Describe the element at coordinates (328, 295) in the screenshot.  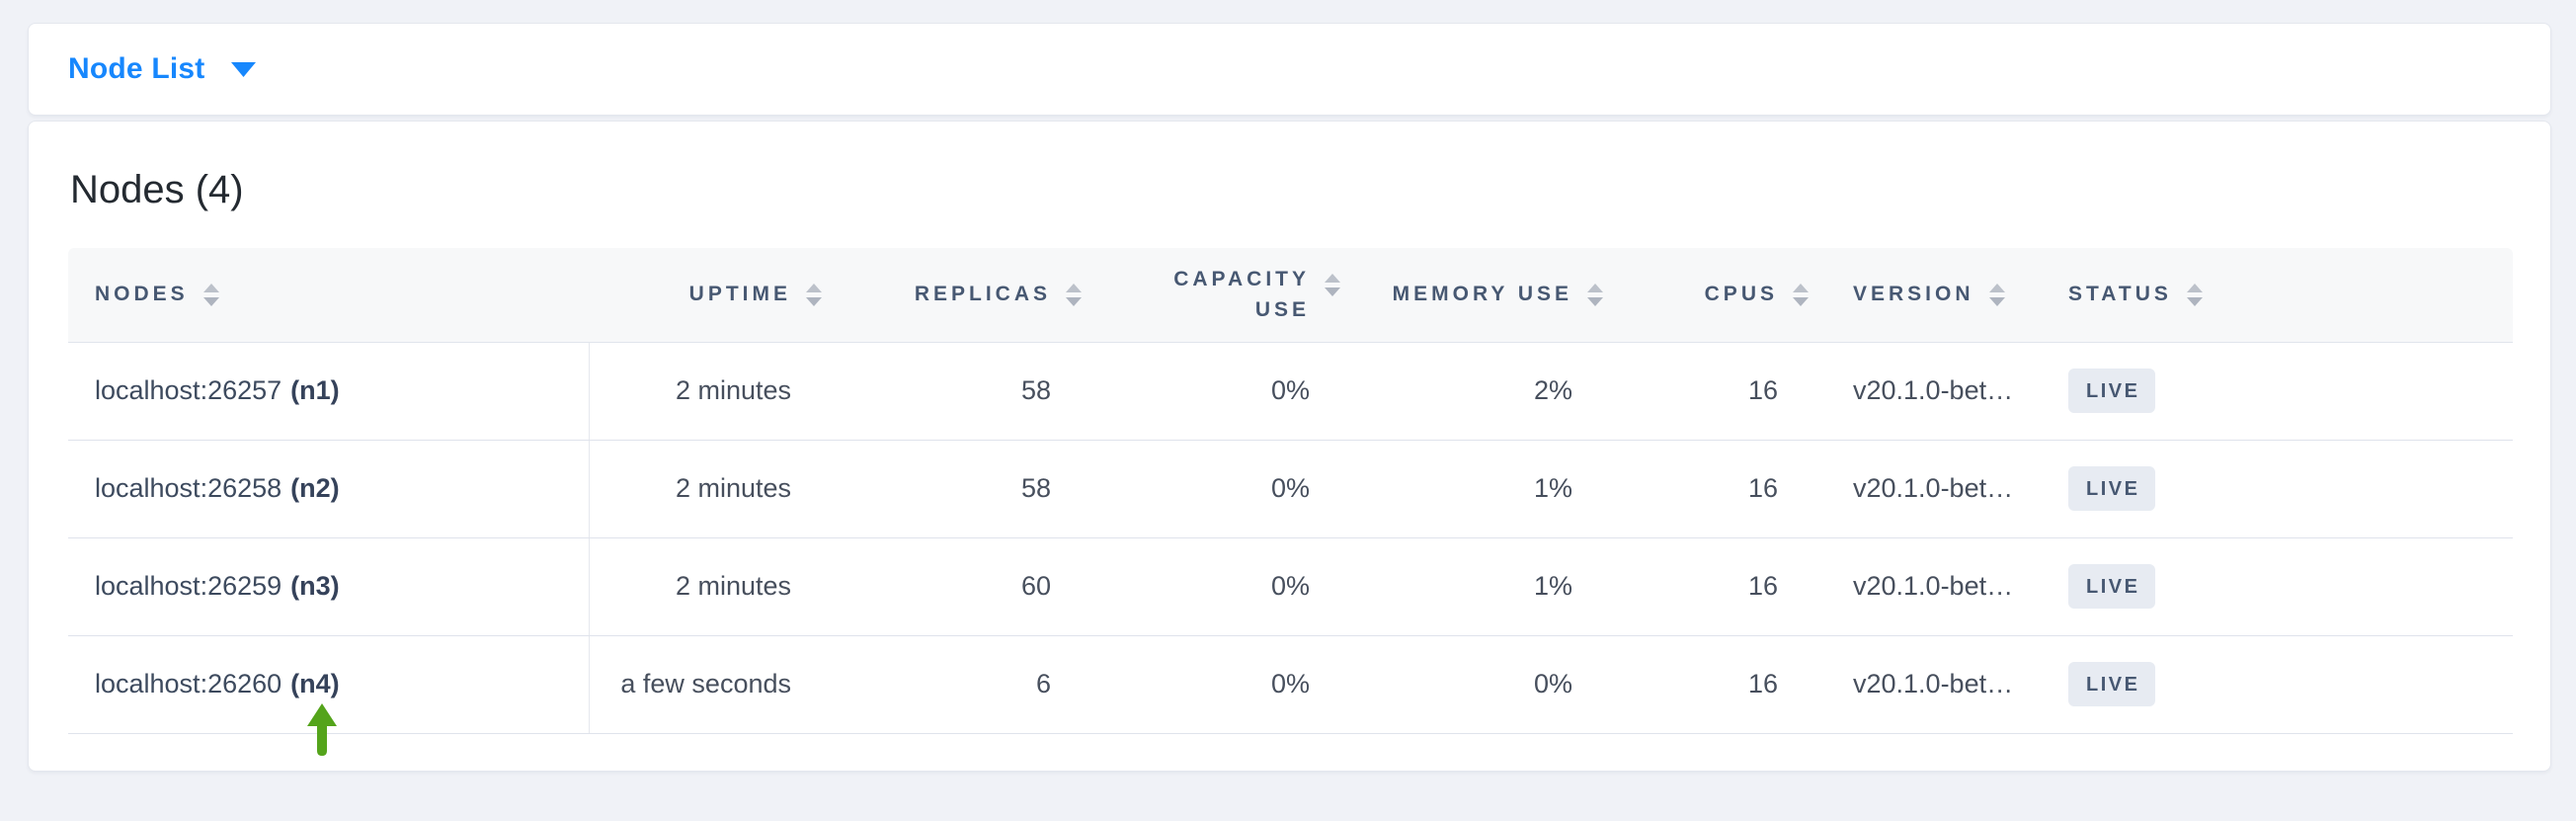
I see `column-header-nodes: NODES` at that location.